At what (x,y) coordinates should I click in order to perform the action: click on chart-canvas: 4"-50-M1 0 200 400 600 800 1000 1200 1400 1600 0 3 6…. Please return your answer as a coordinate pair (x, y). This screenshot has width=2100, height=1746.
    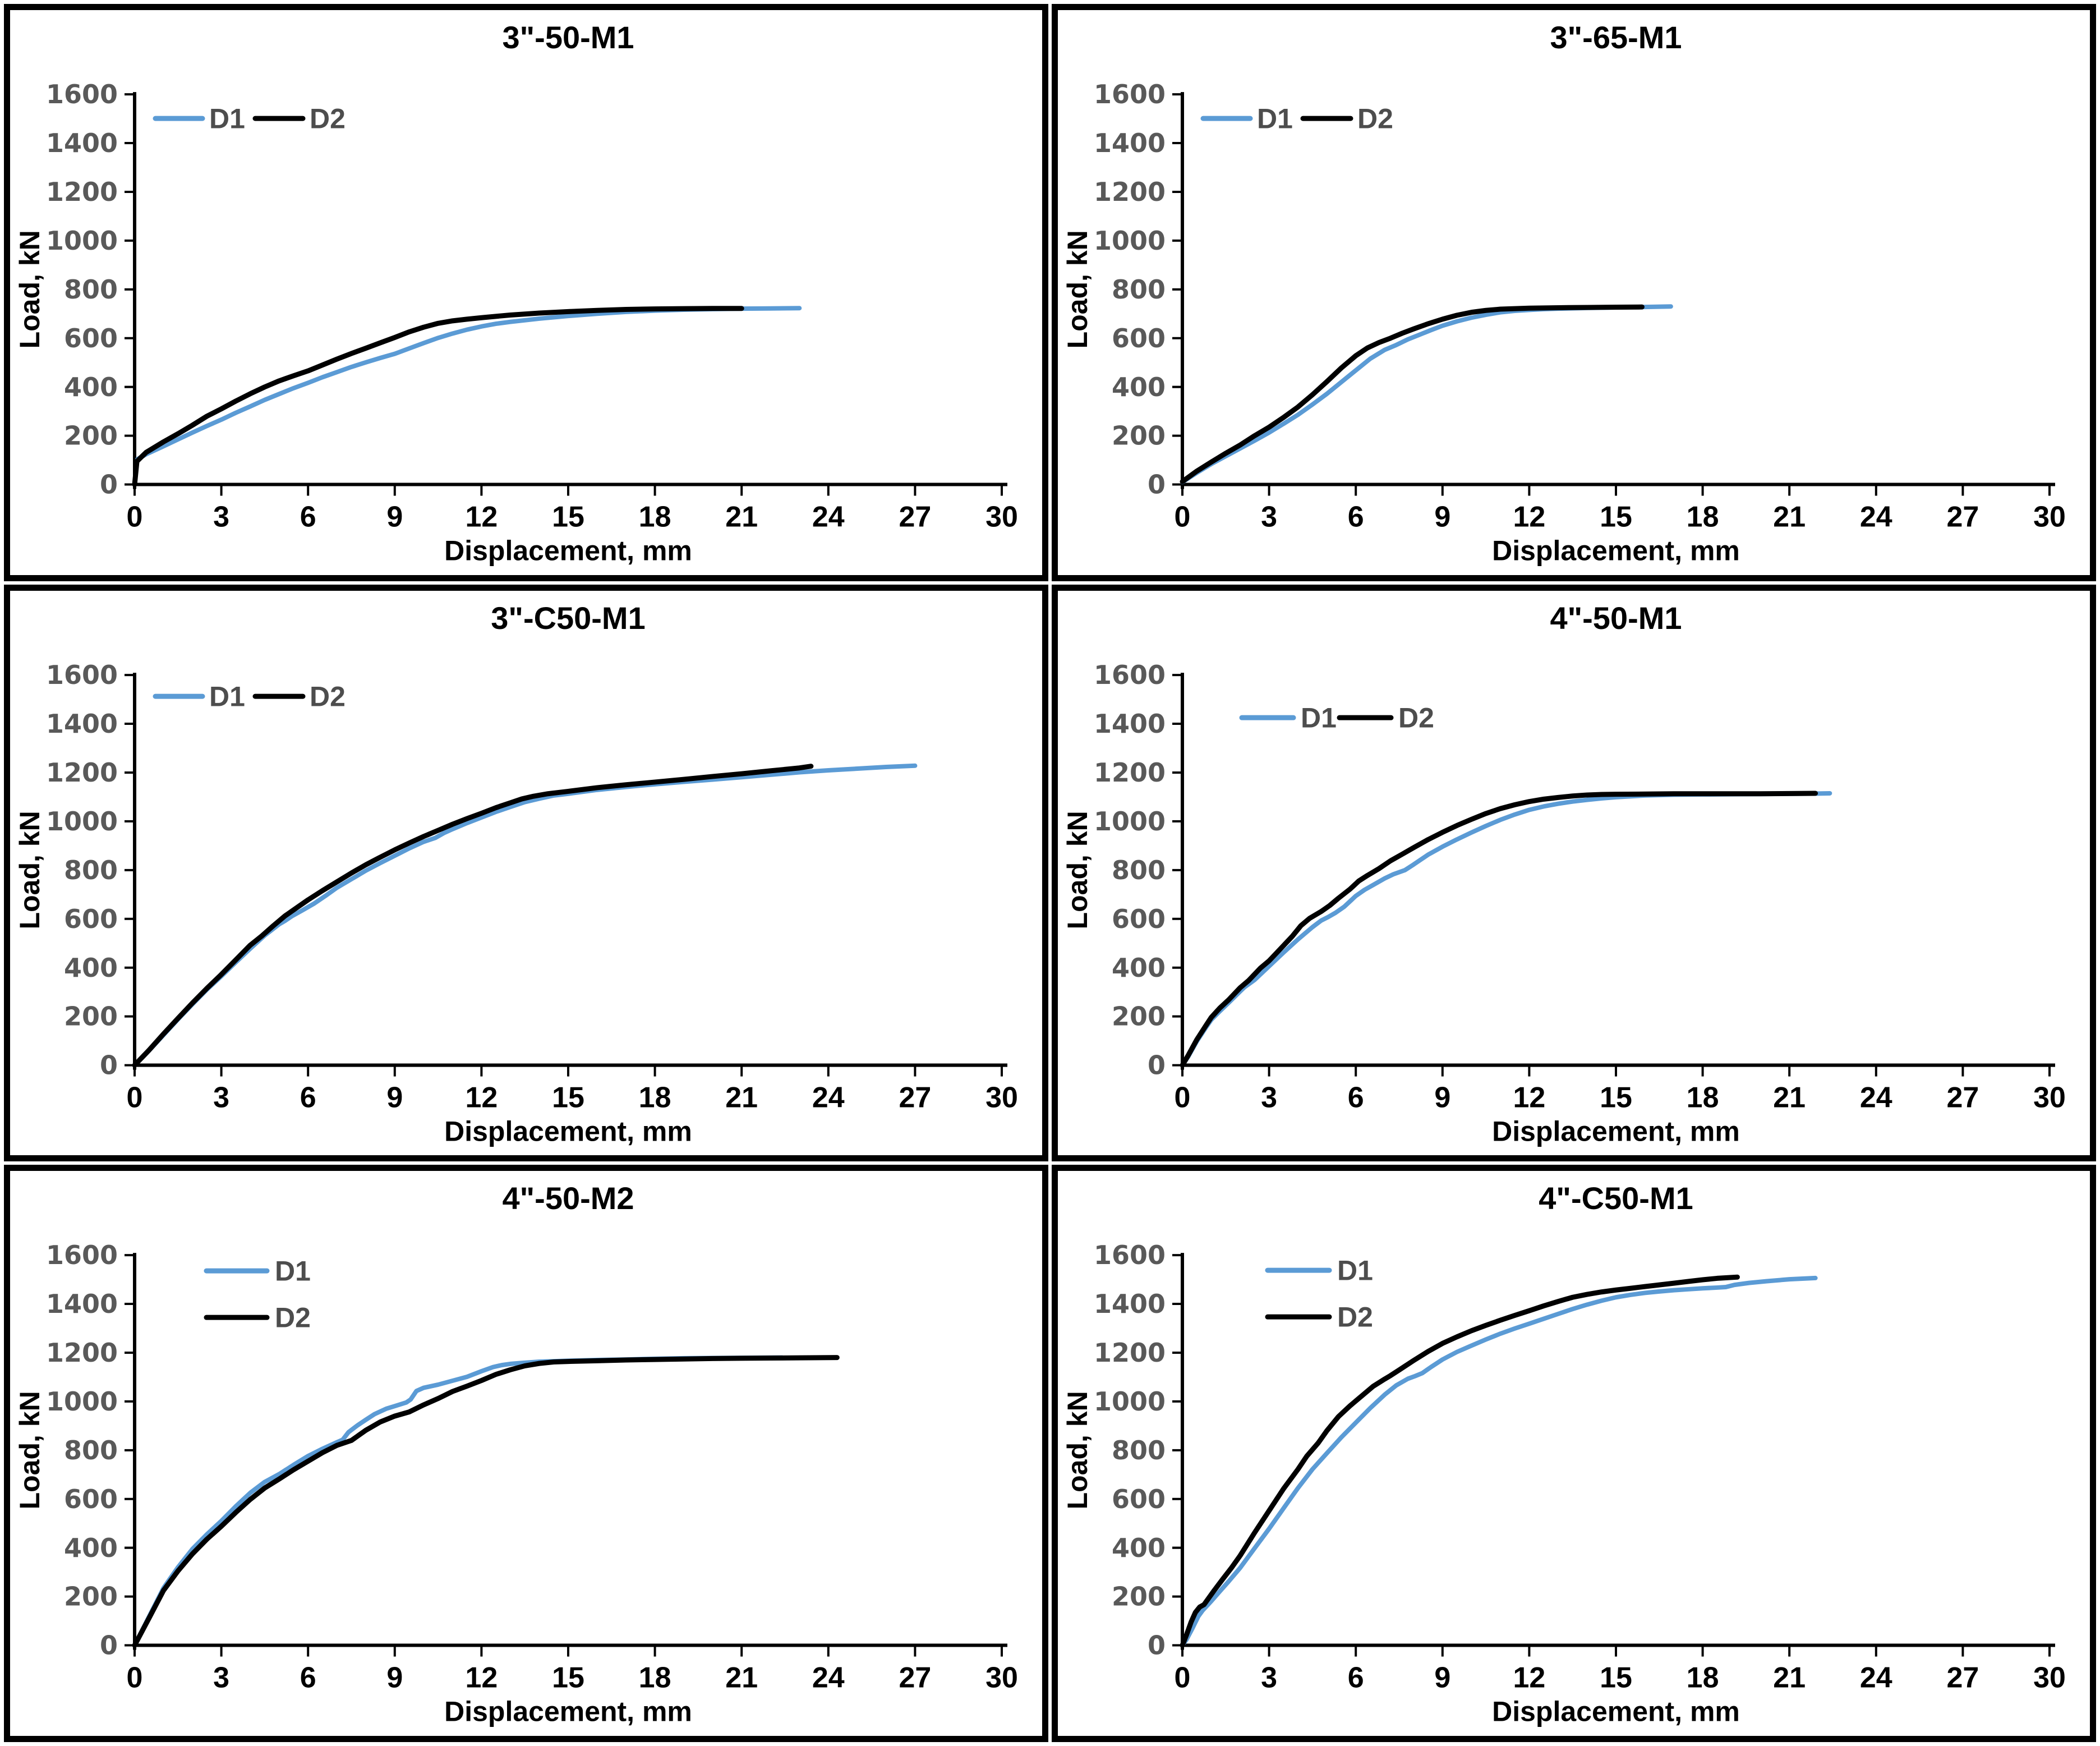
    Looking at the image, I should click on (1564, 874).